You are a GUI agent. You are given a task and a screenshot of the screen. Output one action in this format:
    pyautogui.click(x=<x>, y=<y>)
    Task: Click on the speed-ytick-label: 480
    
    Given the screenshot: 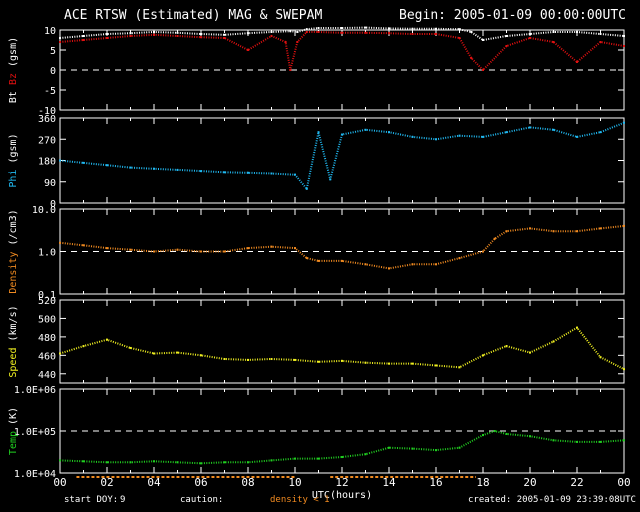 What is the action you would take?
    pyautogui.click(x=47, y=338)
    